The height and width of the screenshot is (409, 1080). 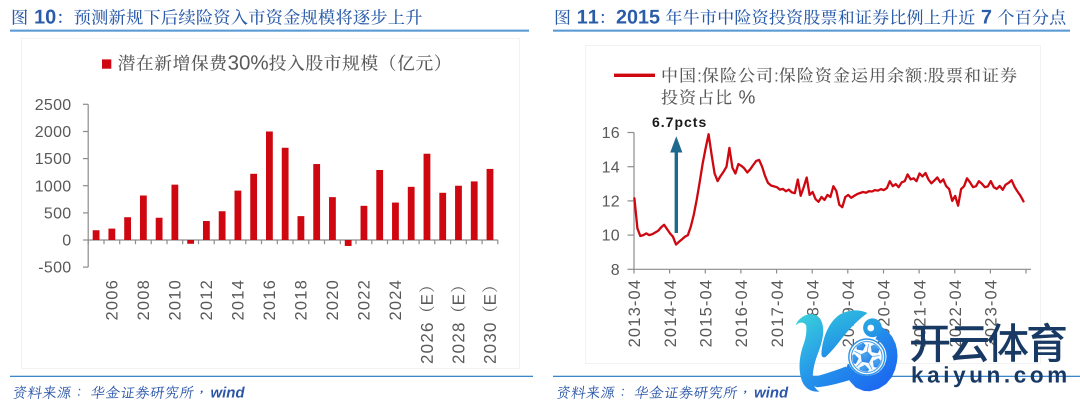 I want to click on svg-text: -500, so click(x=54, y=268).